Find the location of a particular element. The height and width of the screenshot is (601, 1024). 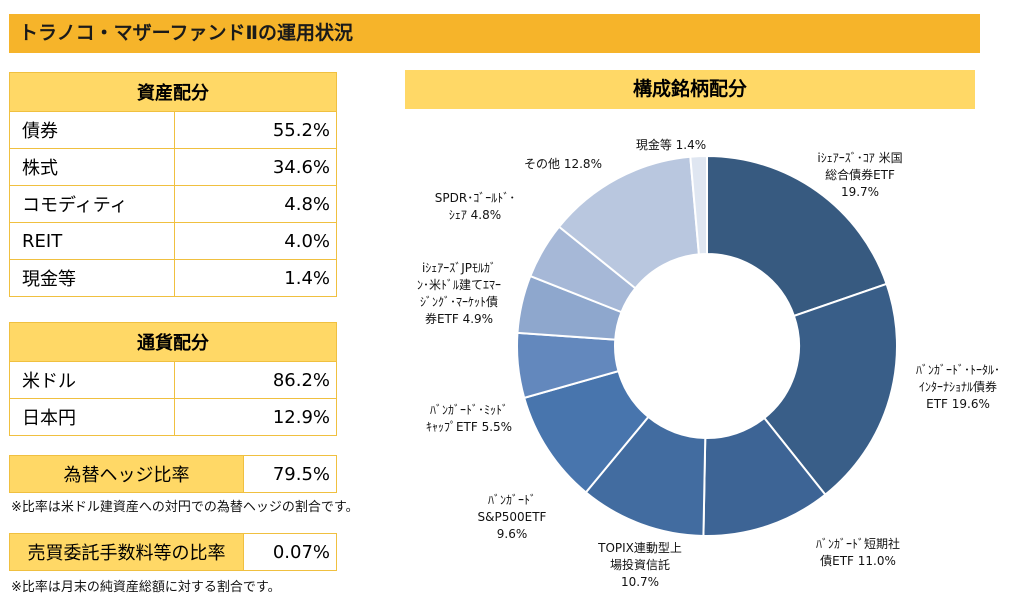

asset-row-label: 株式 is located at coordinates (92, 167).